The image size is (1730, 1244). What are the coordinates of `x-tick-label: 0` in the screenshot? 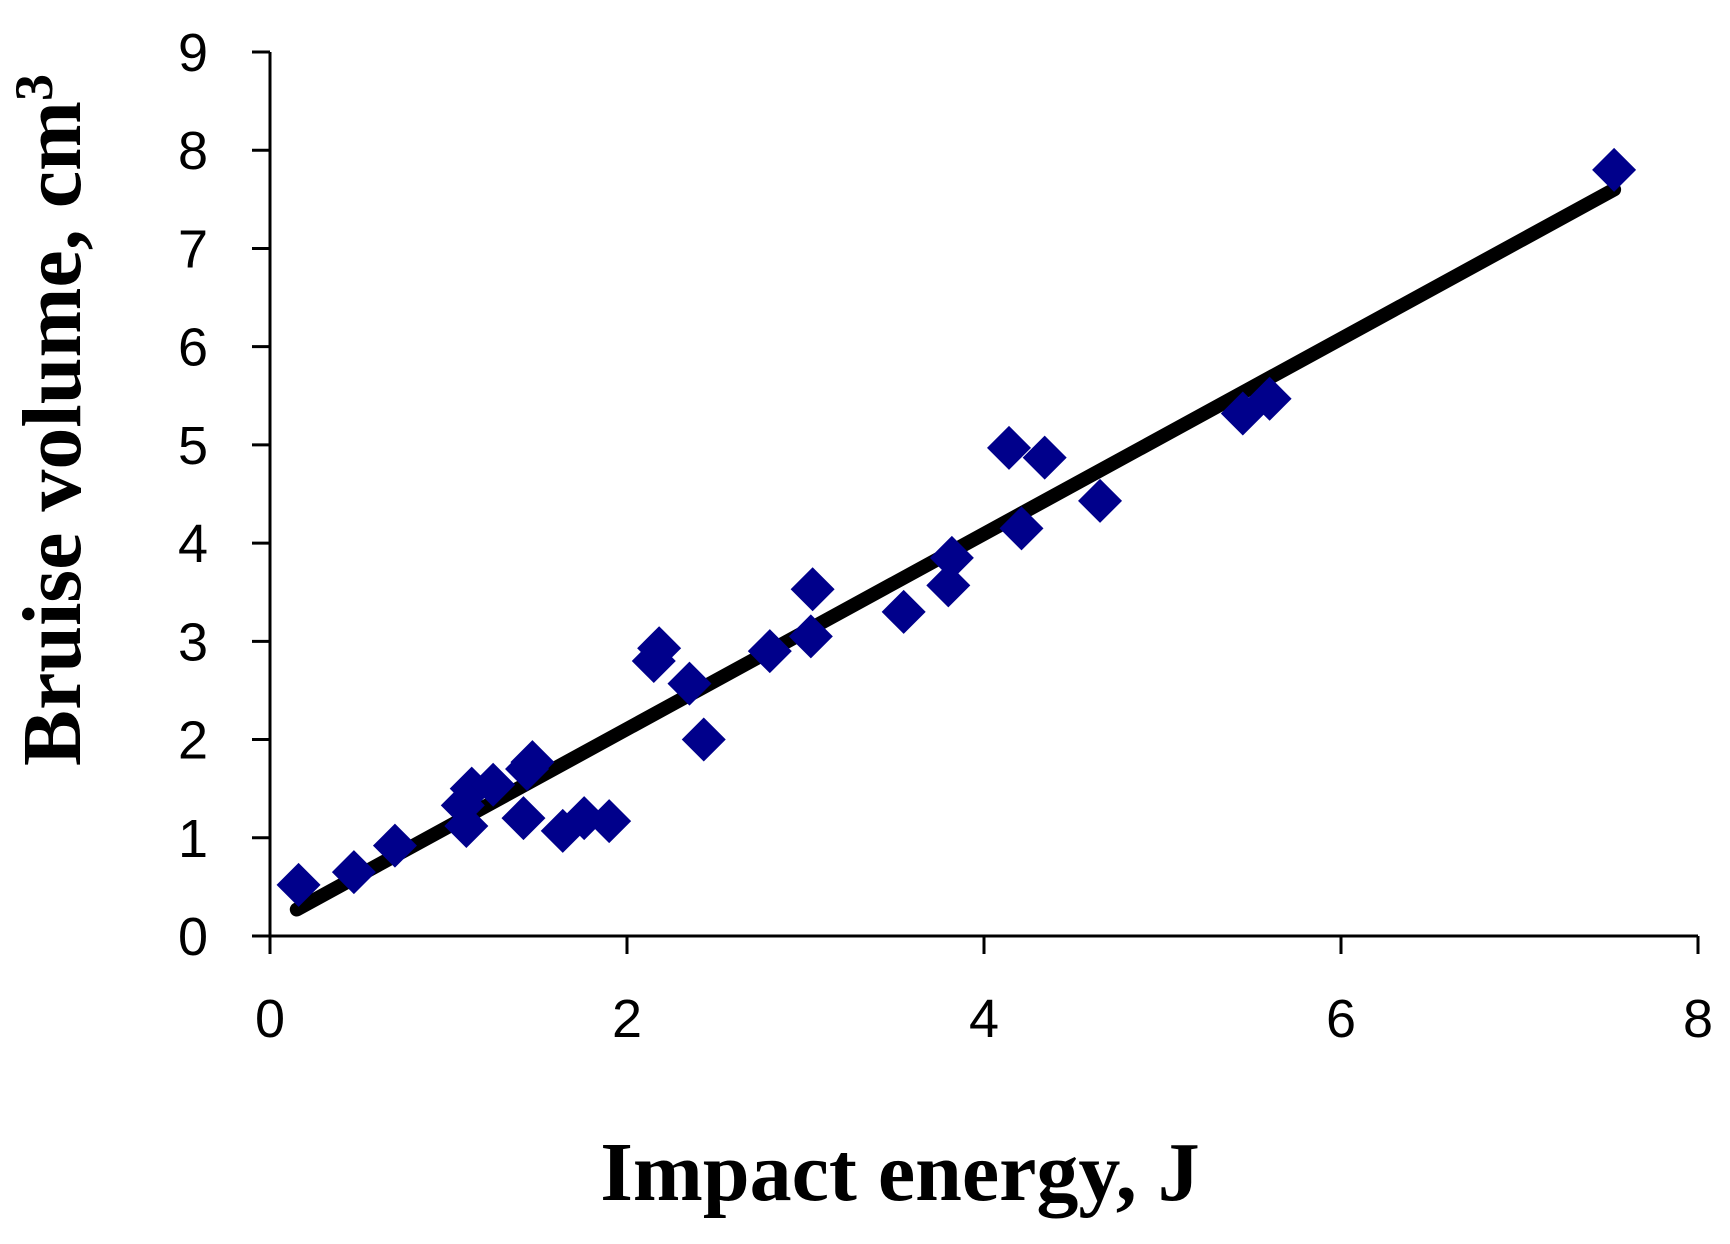 It's located at (270, 1019).